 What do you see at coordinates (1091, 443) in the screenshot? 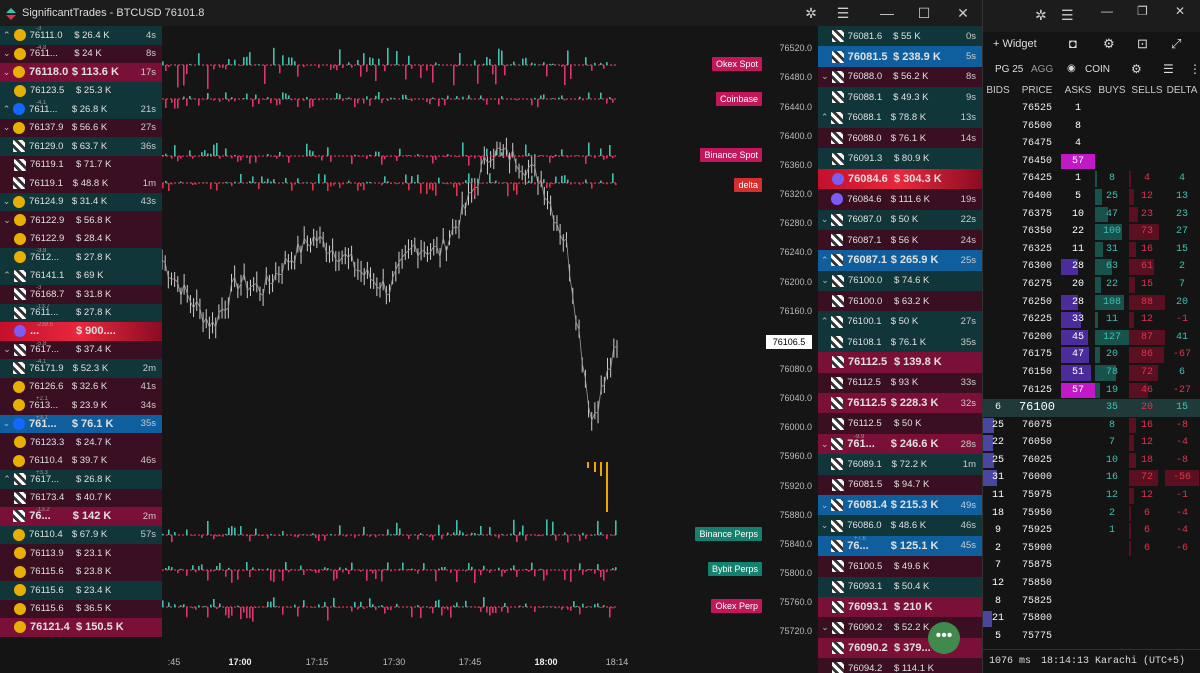
I see `bid-row: 22 76050 7 12 -4` at bounding box center [1091, 443].